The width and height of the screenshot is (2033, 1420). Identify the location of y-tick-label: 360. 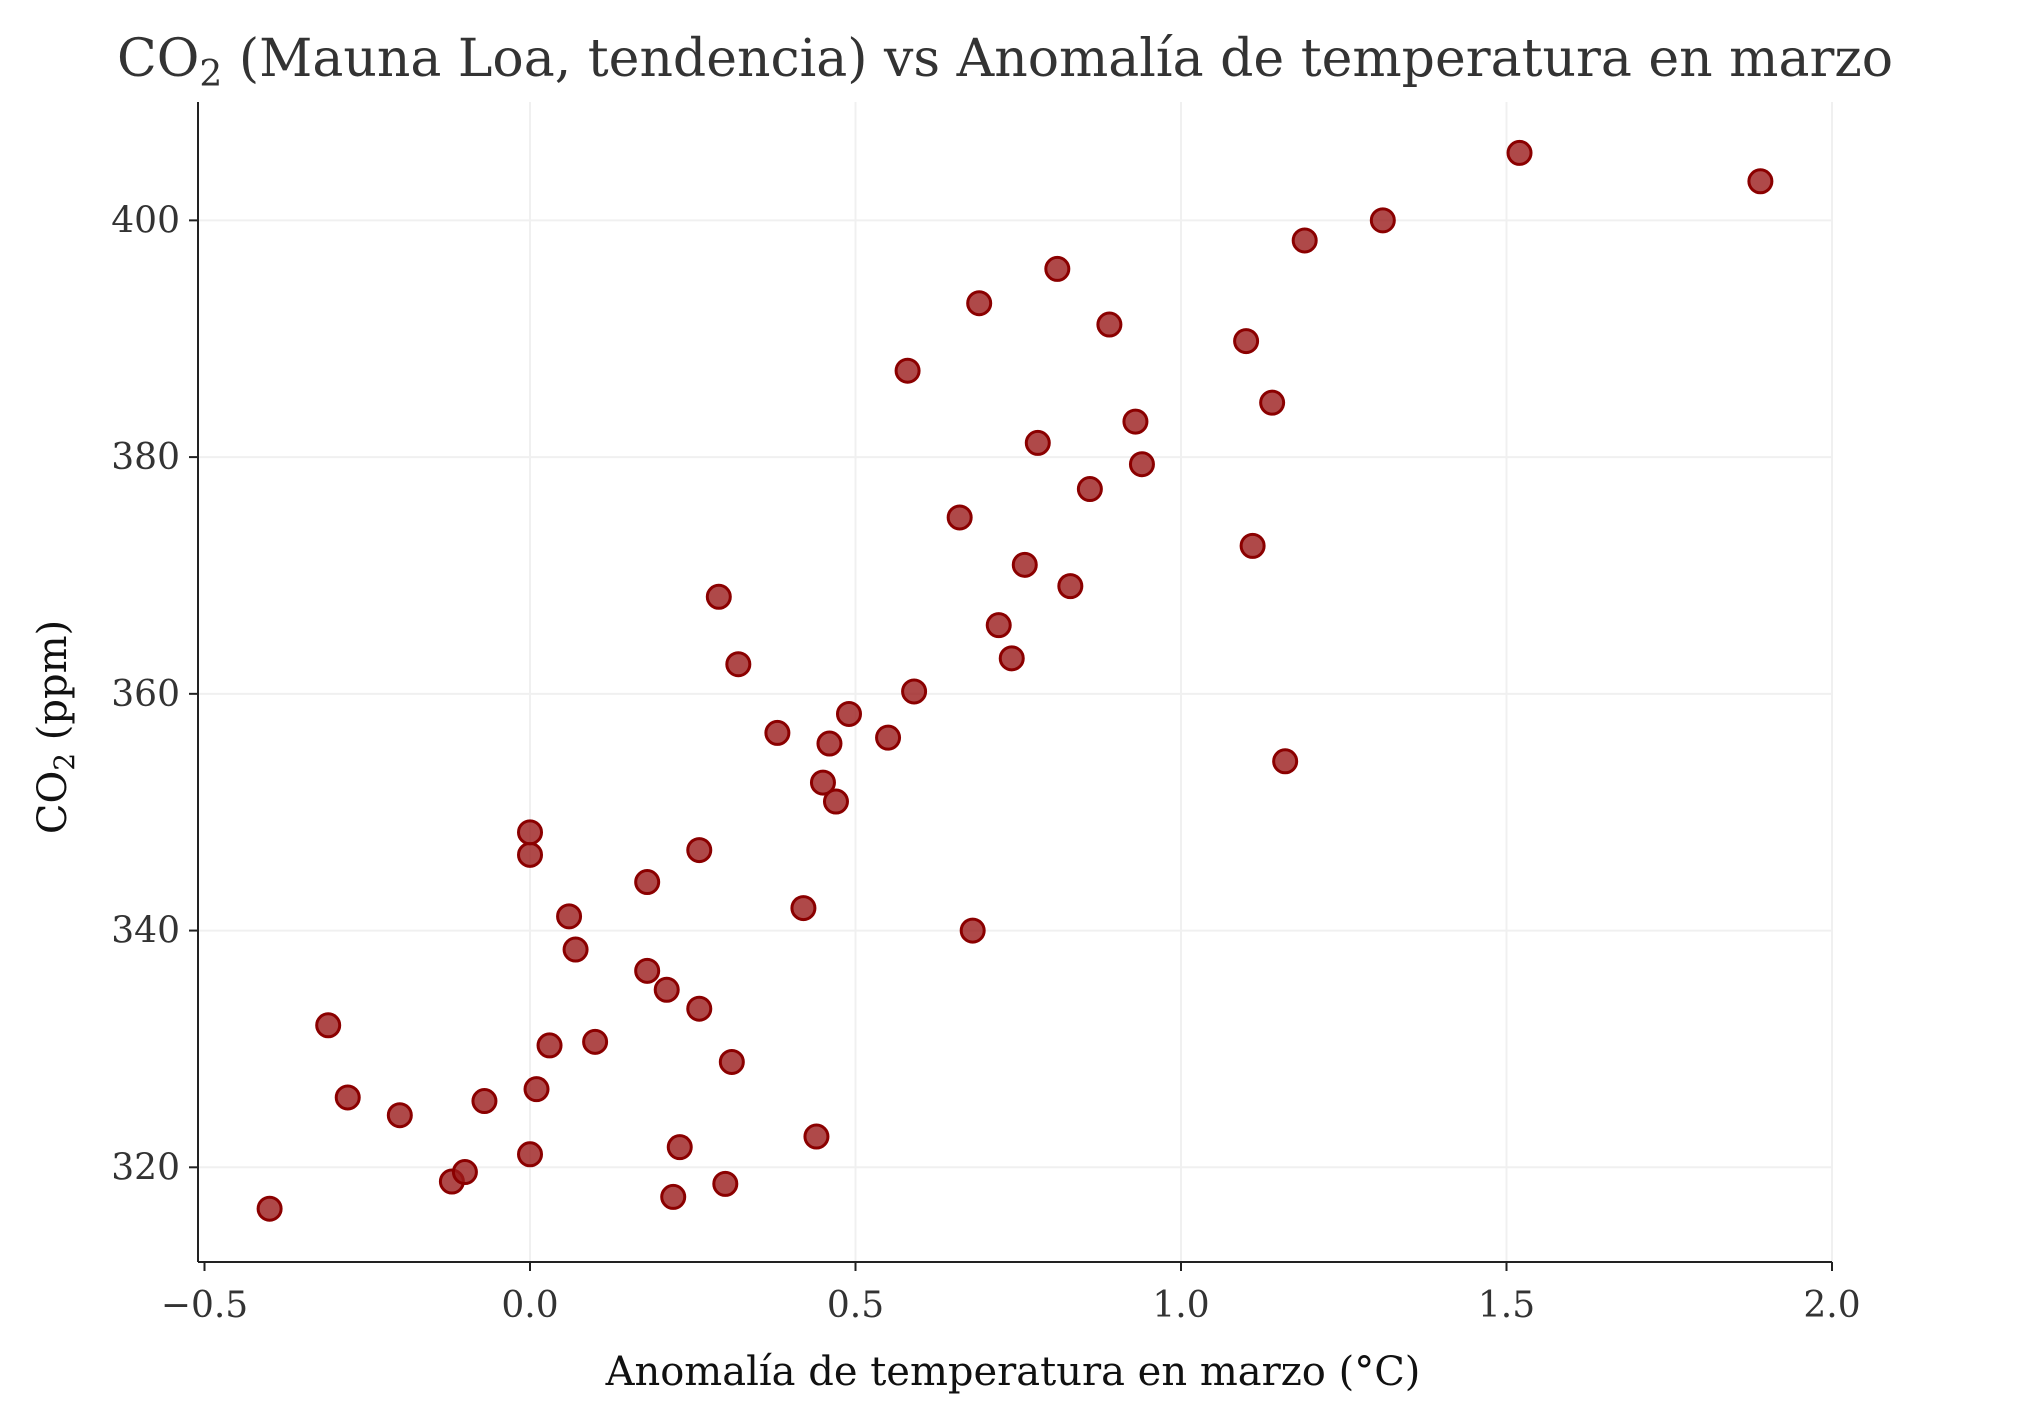
(145, 694).